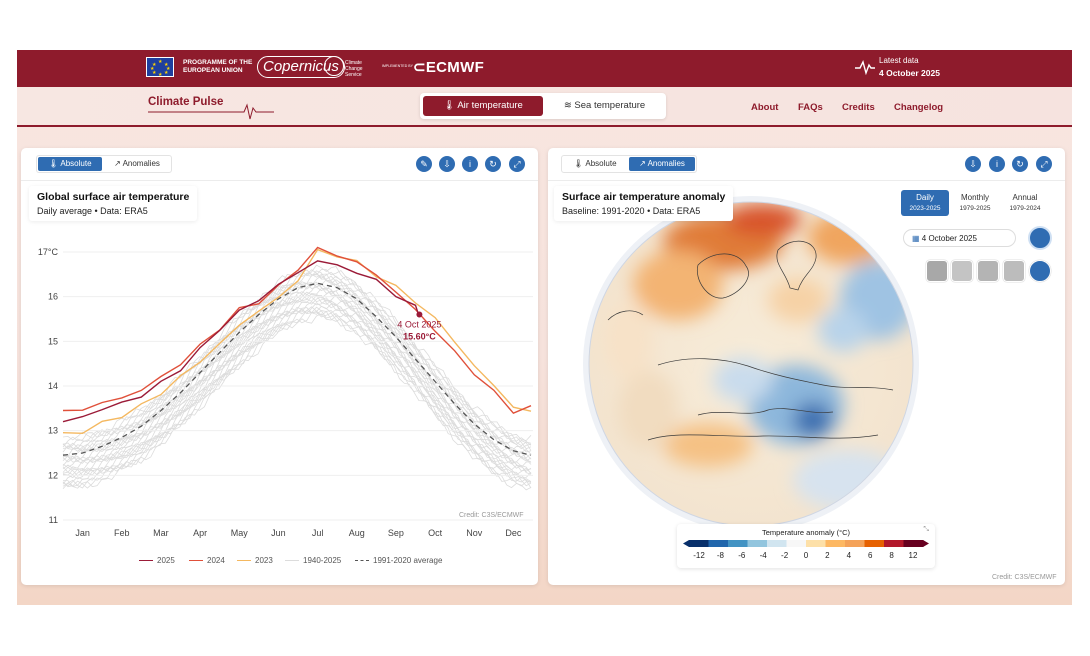 This screenshot has width=1090, height=656. Describe the element at coordinates (1014, 271) in the screenshot. I see `projection-antarctic-icon` at that location.